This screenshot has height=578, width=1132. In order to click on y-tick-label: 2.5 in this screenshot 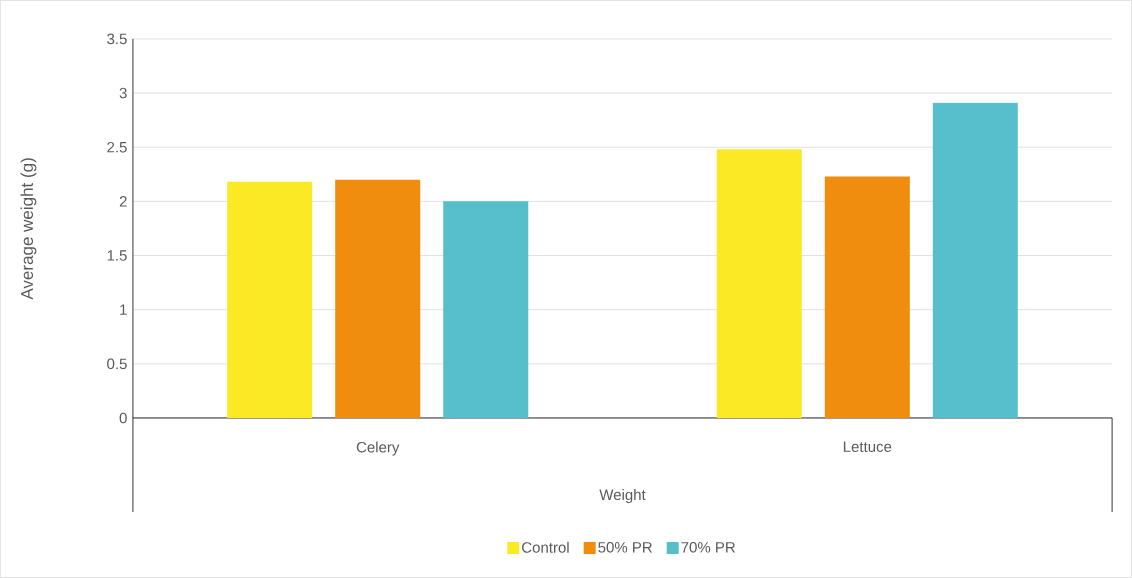, I will do `click(117, 147)`.